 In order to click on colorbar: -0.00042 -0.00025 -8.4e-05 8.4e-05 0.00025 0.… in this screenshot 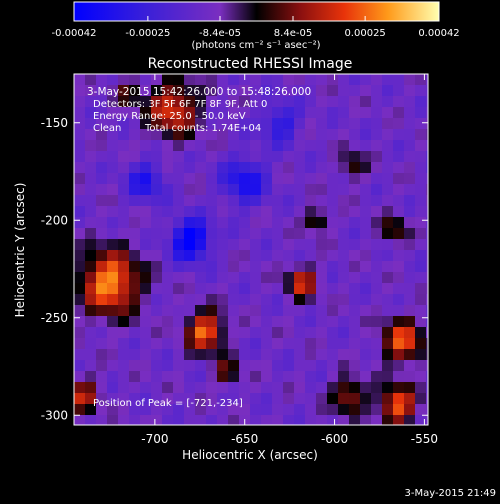, I will do `click(256, 26)`.